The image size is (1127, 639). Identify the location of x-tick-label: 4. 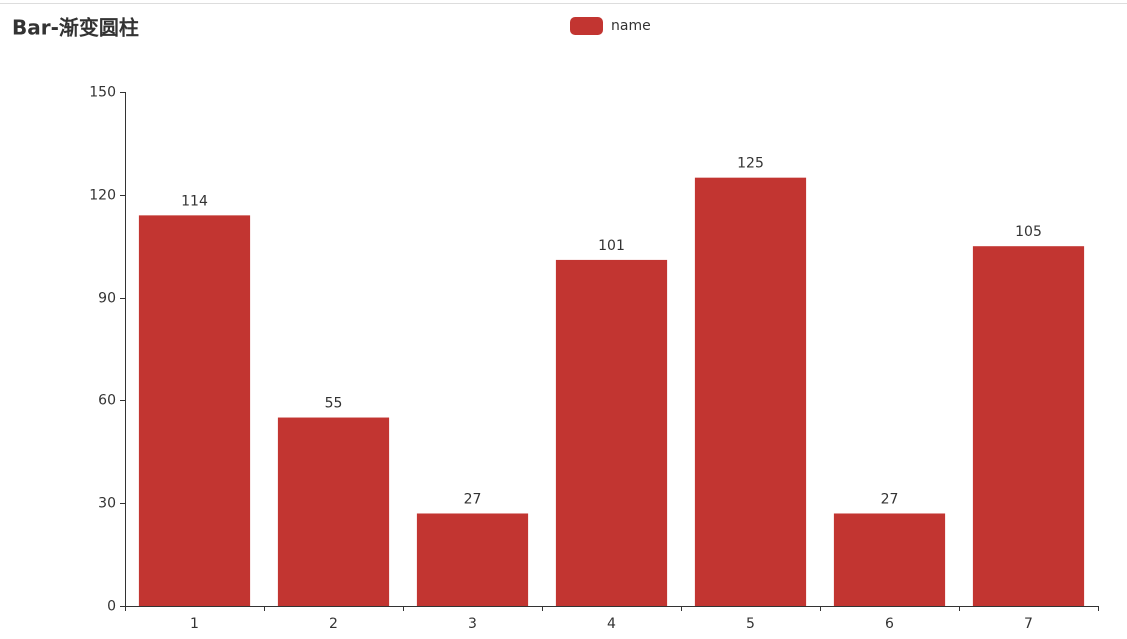
(611, 624).